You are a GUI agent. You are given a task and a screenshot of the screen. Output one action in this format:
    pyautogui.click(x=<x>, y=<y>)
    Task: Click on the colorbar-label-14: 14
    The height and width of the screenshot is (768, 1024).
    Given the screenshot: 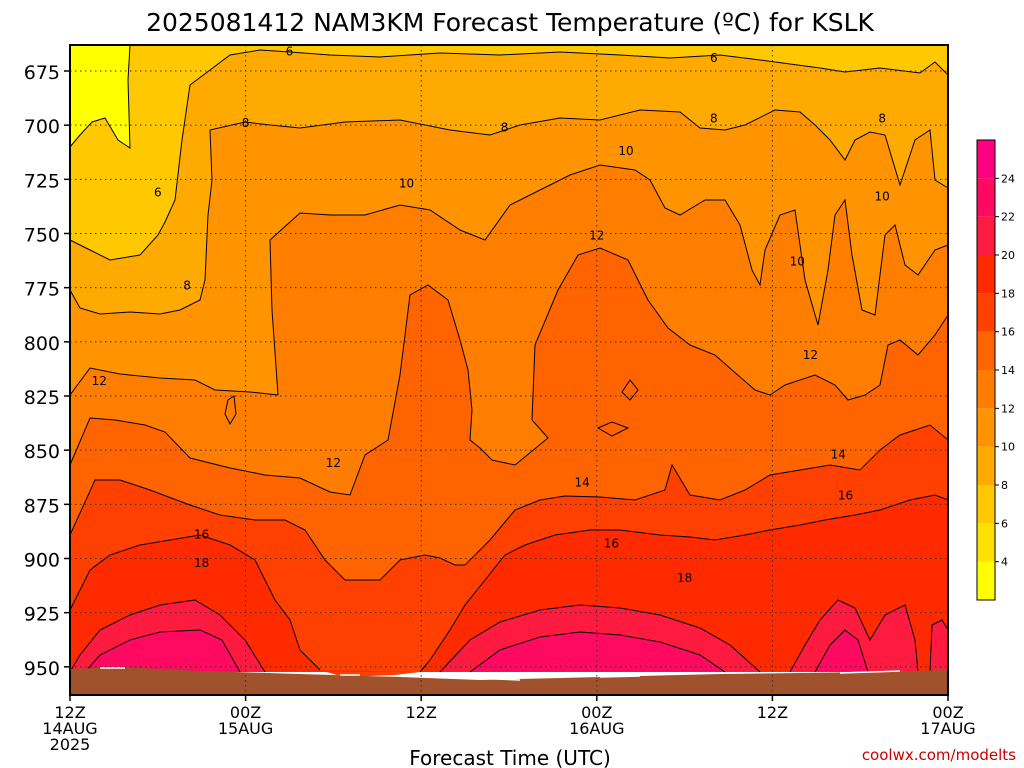 What is the action you would take?
    pyautogui.click(x=1008, y=370)
    